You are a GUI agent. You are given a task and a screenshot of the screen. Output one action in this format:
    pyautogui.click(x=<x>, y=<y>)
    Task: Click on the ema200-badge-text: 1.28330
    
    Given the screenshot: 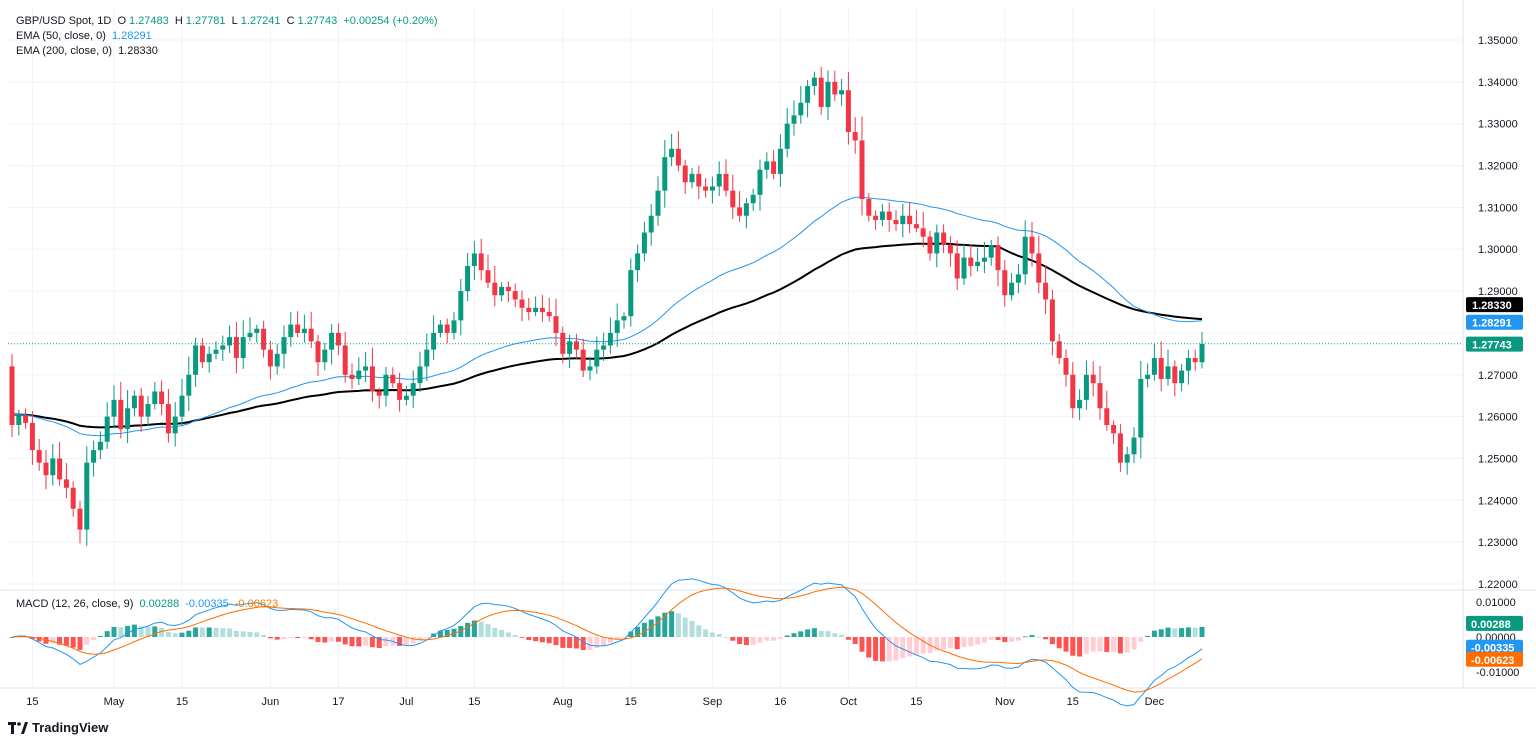 What is the action you would take?
    pyautogui.click(x=1492, y=306)
    